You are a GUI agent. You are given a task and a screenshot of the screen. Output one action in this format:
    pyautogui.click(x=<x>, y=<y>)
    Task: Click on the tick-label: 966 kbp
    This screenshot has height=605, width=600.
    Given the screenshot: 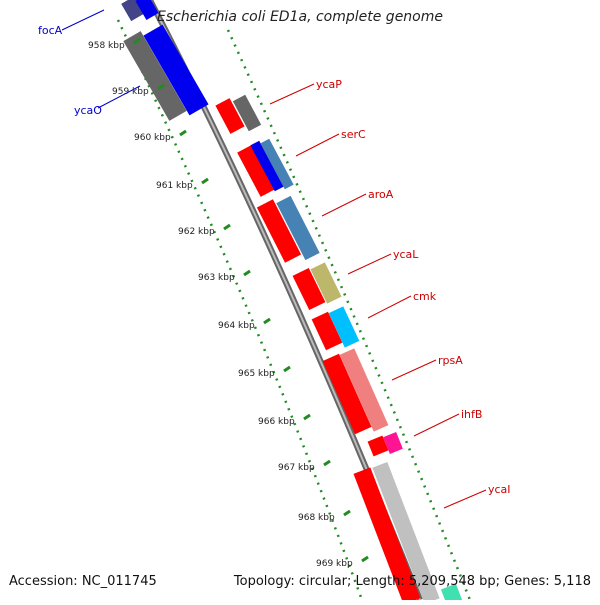 What is the action you would take?
    pyautogui.click(x=276, y=422)
    